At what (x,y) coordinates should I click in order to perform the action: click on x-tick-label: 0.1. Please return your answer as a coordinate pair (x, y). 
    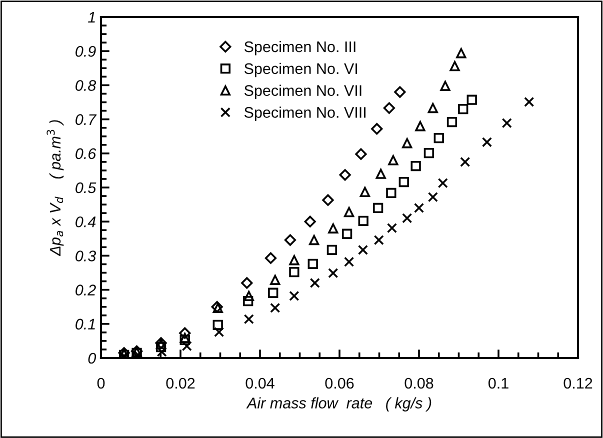
    Looking at the image, I should click on (498, 383).